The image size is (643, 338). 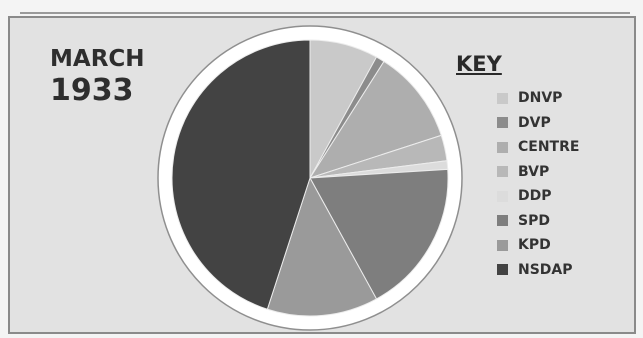 I want to click on legend-item-bvp: BVP, so click(x=538, y=172).